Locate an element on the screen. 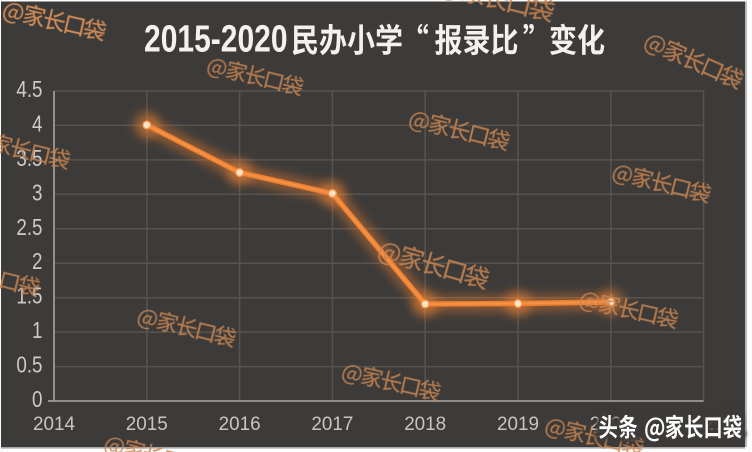  svg-text: 2016 is located at coordinates (240, 424).